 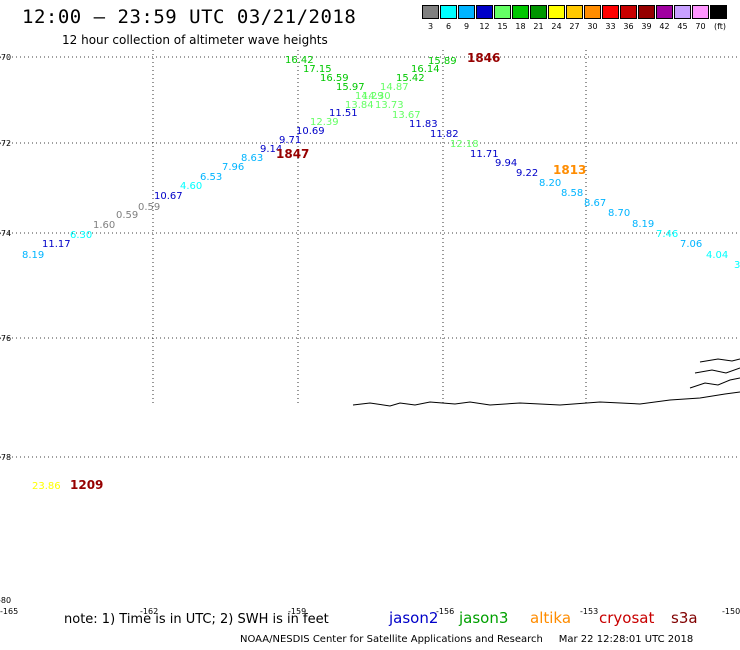 I want to click on longitude-label: -159, so click(x=297, y=611).